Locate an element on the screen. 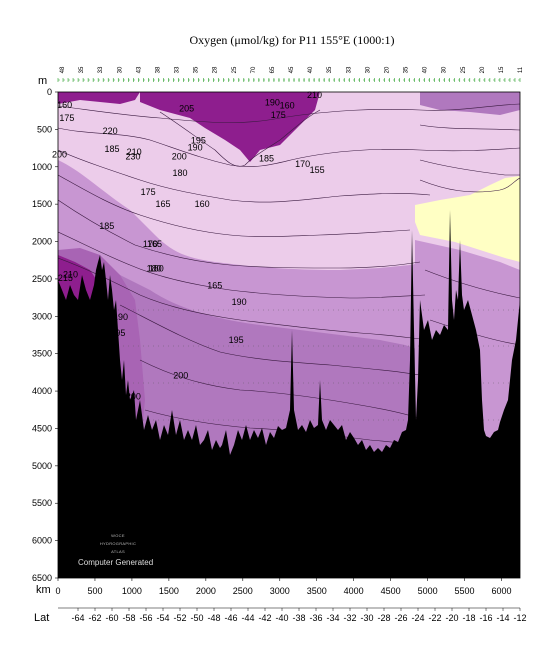 The width and height of the screenshot is (550, 650). lat-tick-label: -16 is located at coordinates (485, 618).